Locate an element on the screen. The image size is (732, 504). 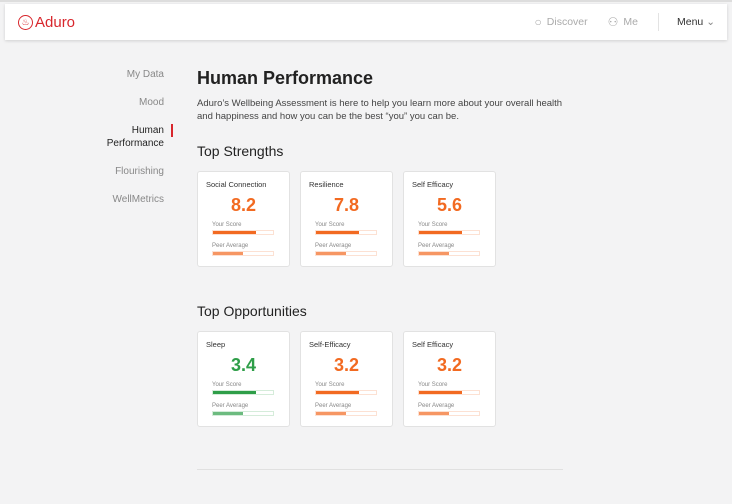
flame-icon: ♨ is located at coordinates (25, 22).